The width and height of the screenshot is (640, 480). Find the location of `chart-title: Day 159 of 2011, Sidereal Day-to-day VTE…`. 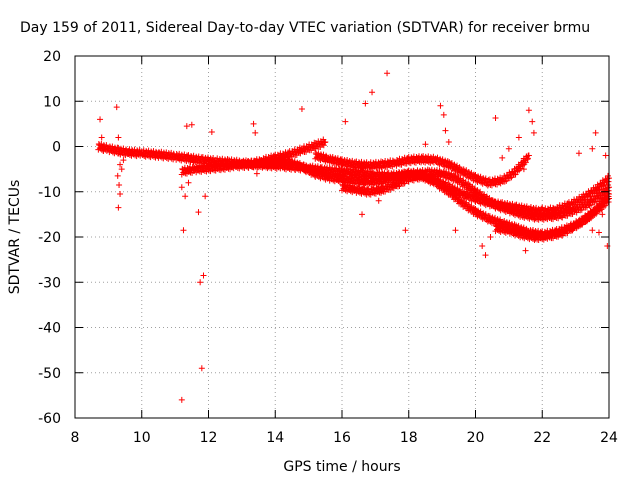

chart-title: Day 159 of 2011, Sidereal Day-to-day VTE… is located at coordinates (305, 28).